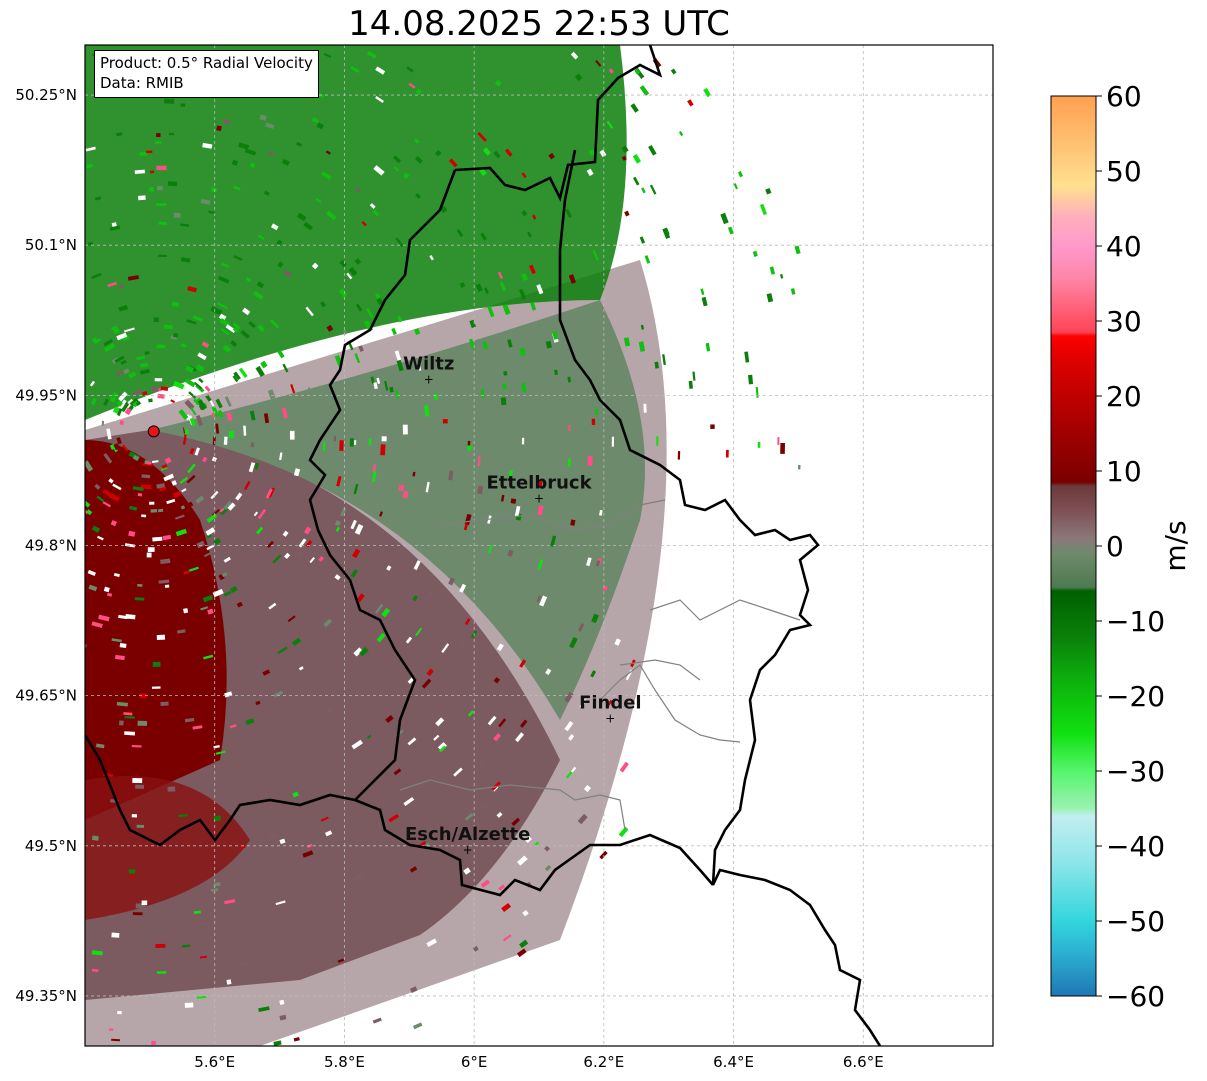  Describe the element at coordinates (51, 546) in the screenshot. I see `lat-tick-label: 49.8°N` at that location.